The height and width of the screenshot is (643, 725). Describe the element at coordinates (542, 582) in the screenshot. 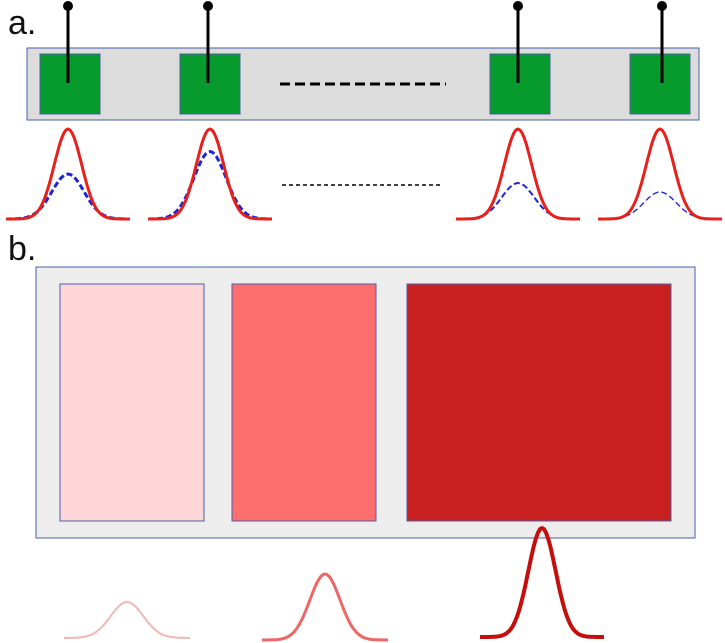

I see `curve-dark` at that location.